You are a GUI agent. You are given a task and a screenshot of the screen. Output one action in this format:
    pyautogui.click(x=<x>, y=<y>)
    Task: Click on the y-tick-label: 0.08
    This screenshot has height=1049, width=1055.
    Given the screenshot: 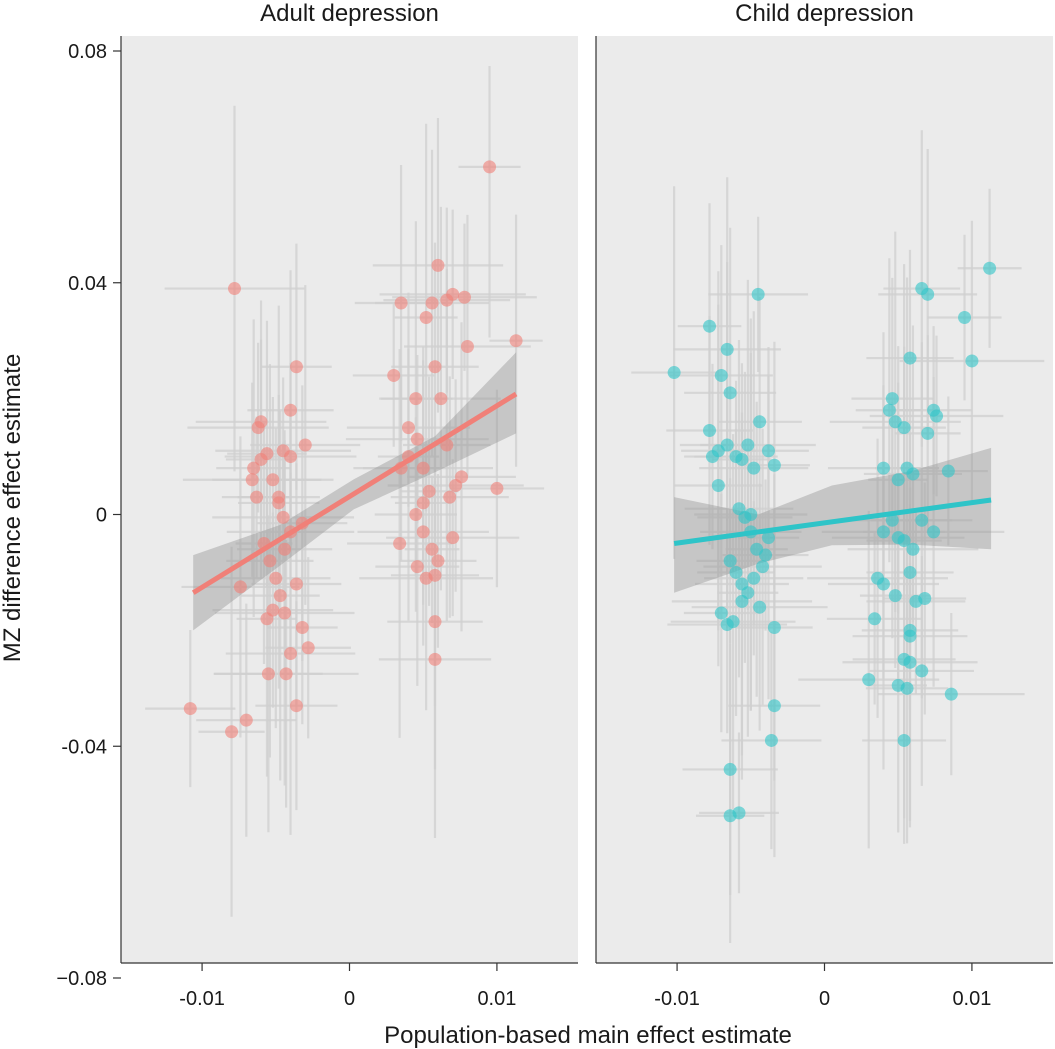 What is the action you would take?
    pyautogui.click(x=87, y=52)
    